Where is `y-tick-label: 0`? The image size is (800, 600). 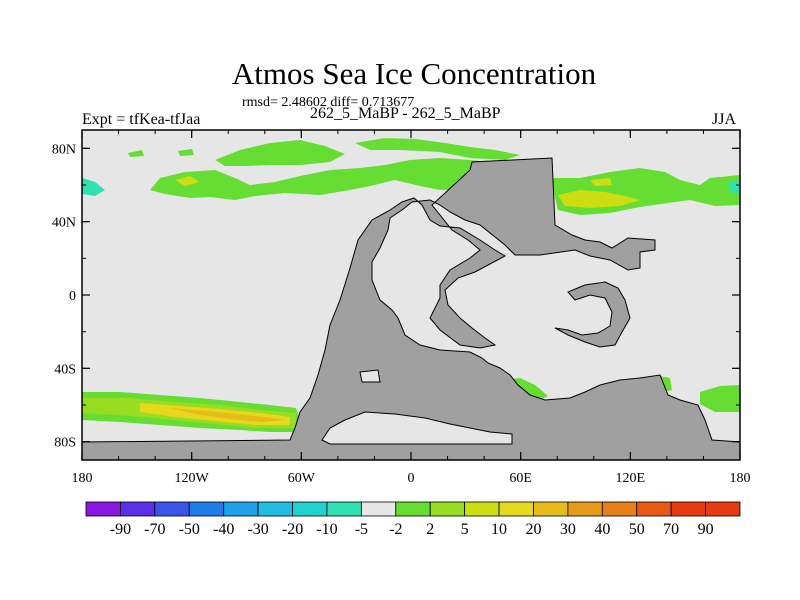
y-tick-label: 0 is located at coordinates (72, 296).